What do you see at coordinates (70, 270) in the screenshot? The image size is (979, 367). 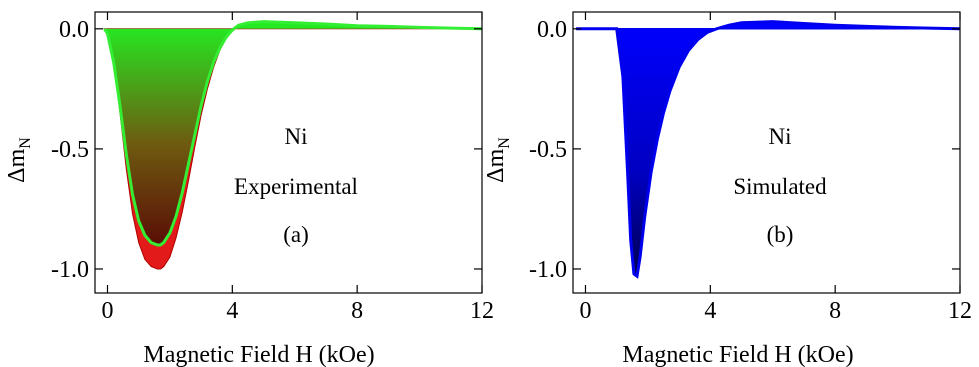 I see `y-tick-label-a: -1.0` at bounding box center [70, 270].